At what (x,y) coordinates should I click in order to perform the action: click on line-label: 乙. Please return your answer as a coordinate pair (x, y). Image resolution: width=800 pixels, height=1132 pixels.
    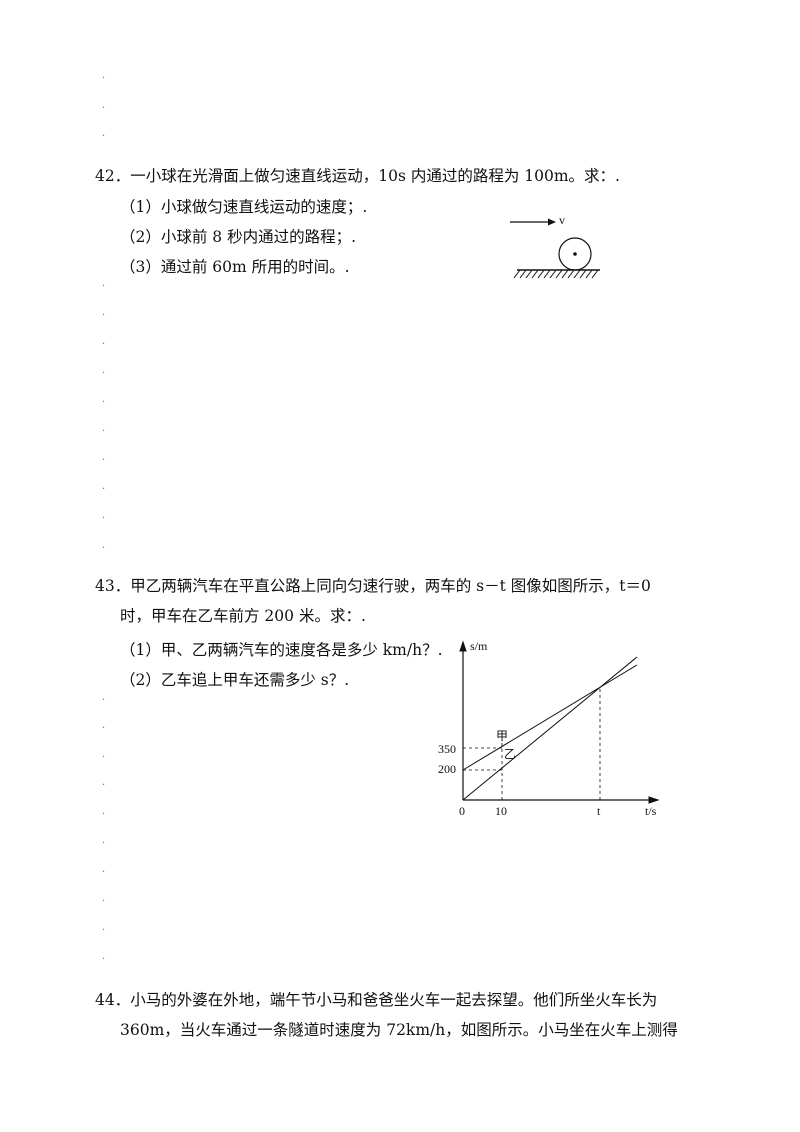
    Looking at the image, I should click on (510, 754).